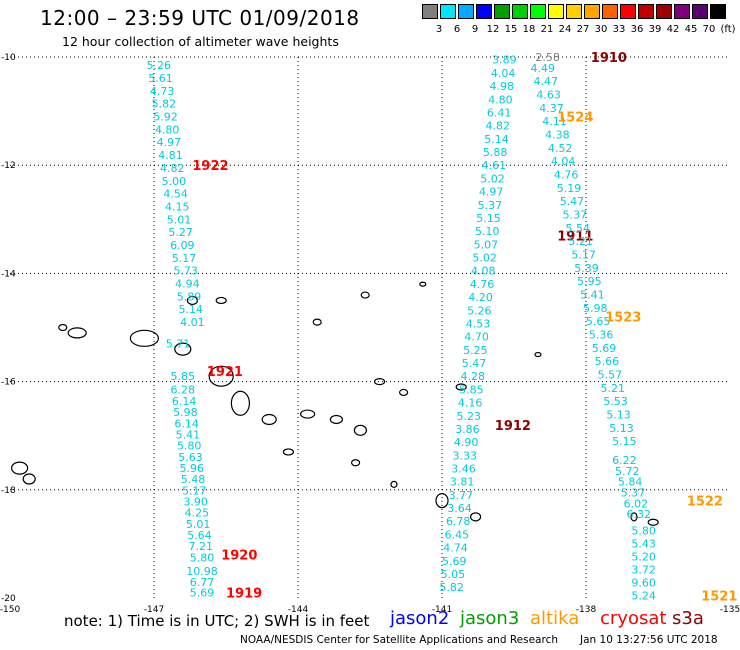 This screenshot has height=650, width=740. Describe the element at coordinates (500, 99) in the screenshot. I see `wave-height-value: 4.80` at that location.